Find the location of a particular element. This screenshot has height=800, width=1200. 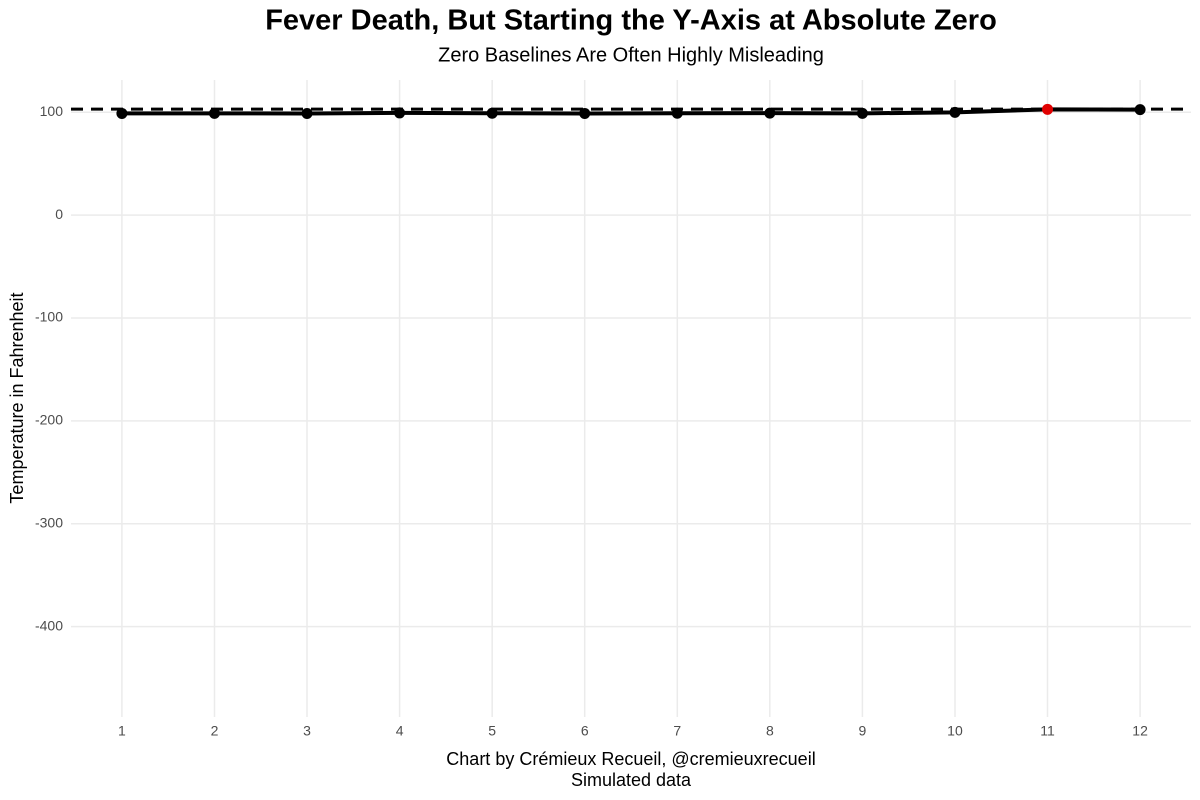

x-tick-label: 6 is located at coordinates (585, 731).